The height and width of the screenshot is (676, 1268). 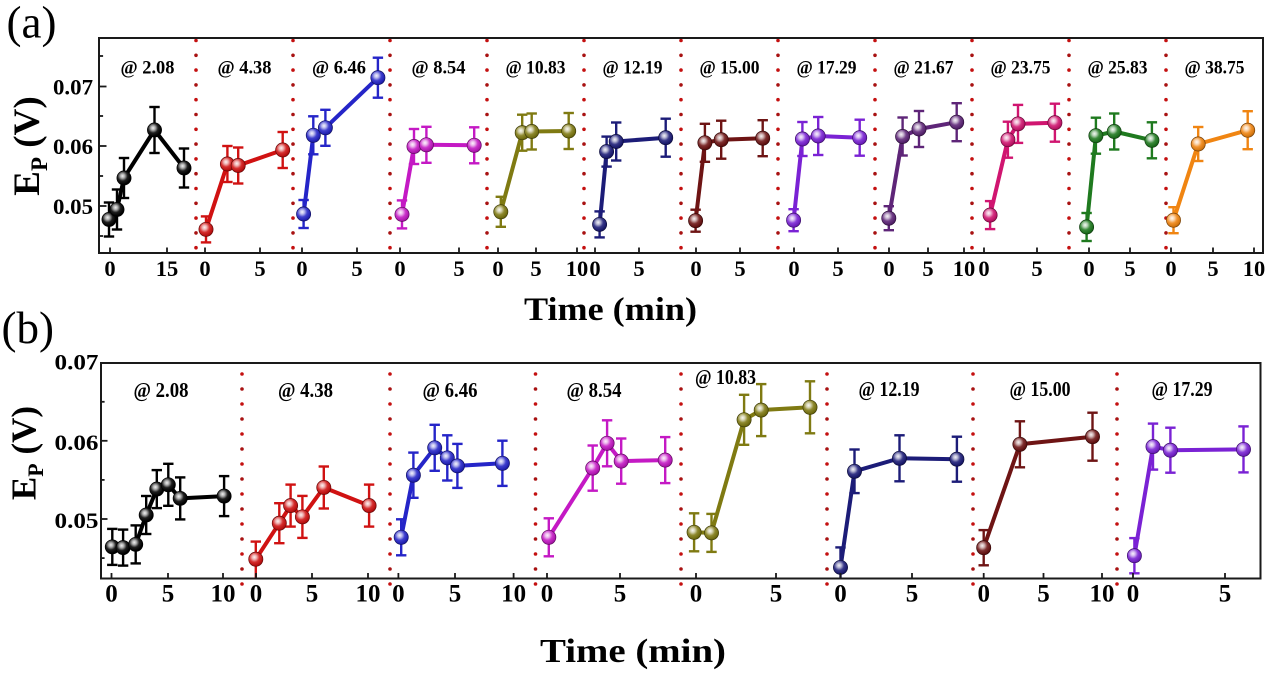 What do you see at coordinates (1021, 68) in the screenshot?
I see `svg-text: @ 23.75` at bounding box center [1021, 68].